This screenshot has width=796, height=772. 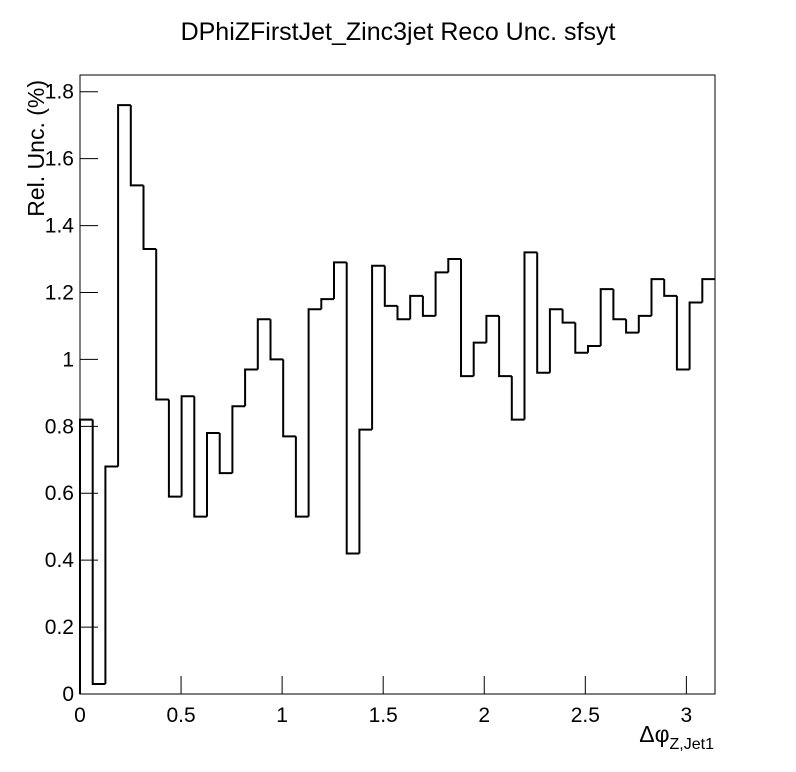 What do you see at coordinates (282, 715) in the screenshot?
I see `x-tick-label: 1` at bounding box center [282, 715].